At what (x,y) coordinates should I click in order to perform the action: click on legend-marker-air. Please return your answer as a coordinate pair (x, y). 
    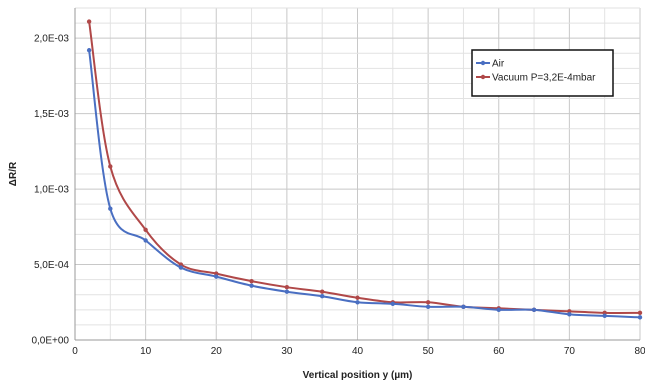
    Looking at the image, I should click on (483, 63).